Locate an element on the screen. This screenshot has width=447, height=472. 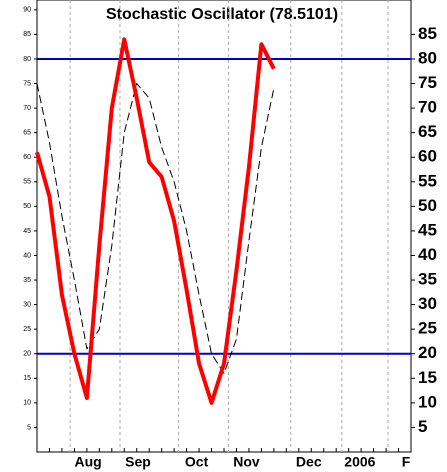
y2-tick-label: 45 is located at coordinates (427, 229).